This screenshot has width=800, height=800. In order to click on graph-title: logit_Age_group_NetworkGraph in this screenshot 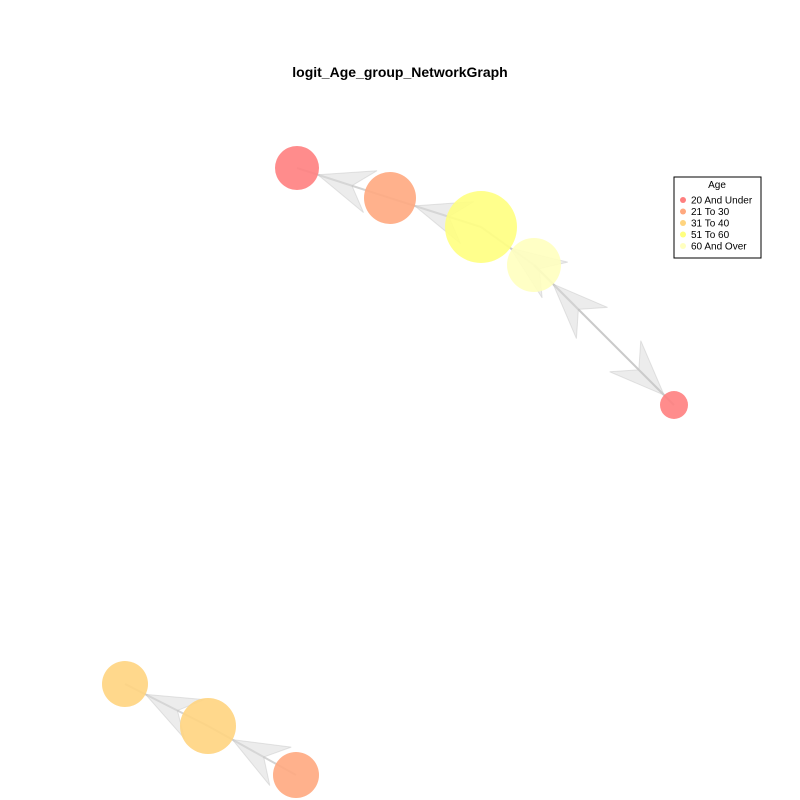, I will do `click(399, 72)`.